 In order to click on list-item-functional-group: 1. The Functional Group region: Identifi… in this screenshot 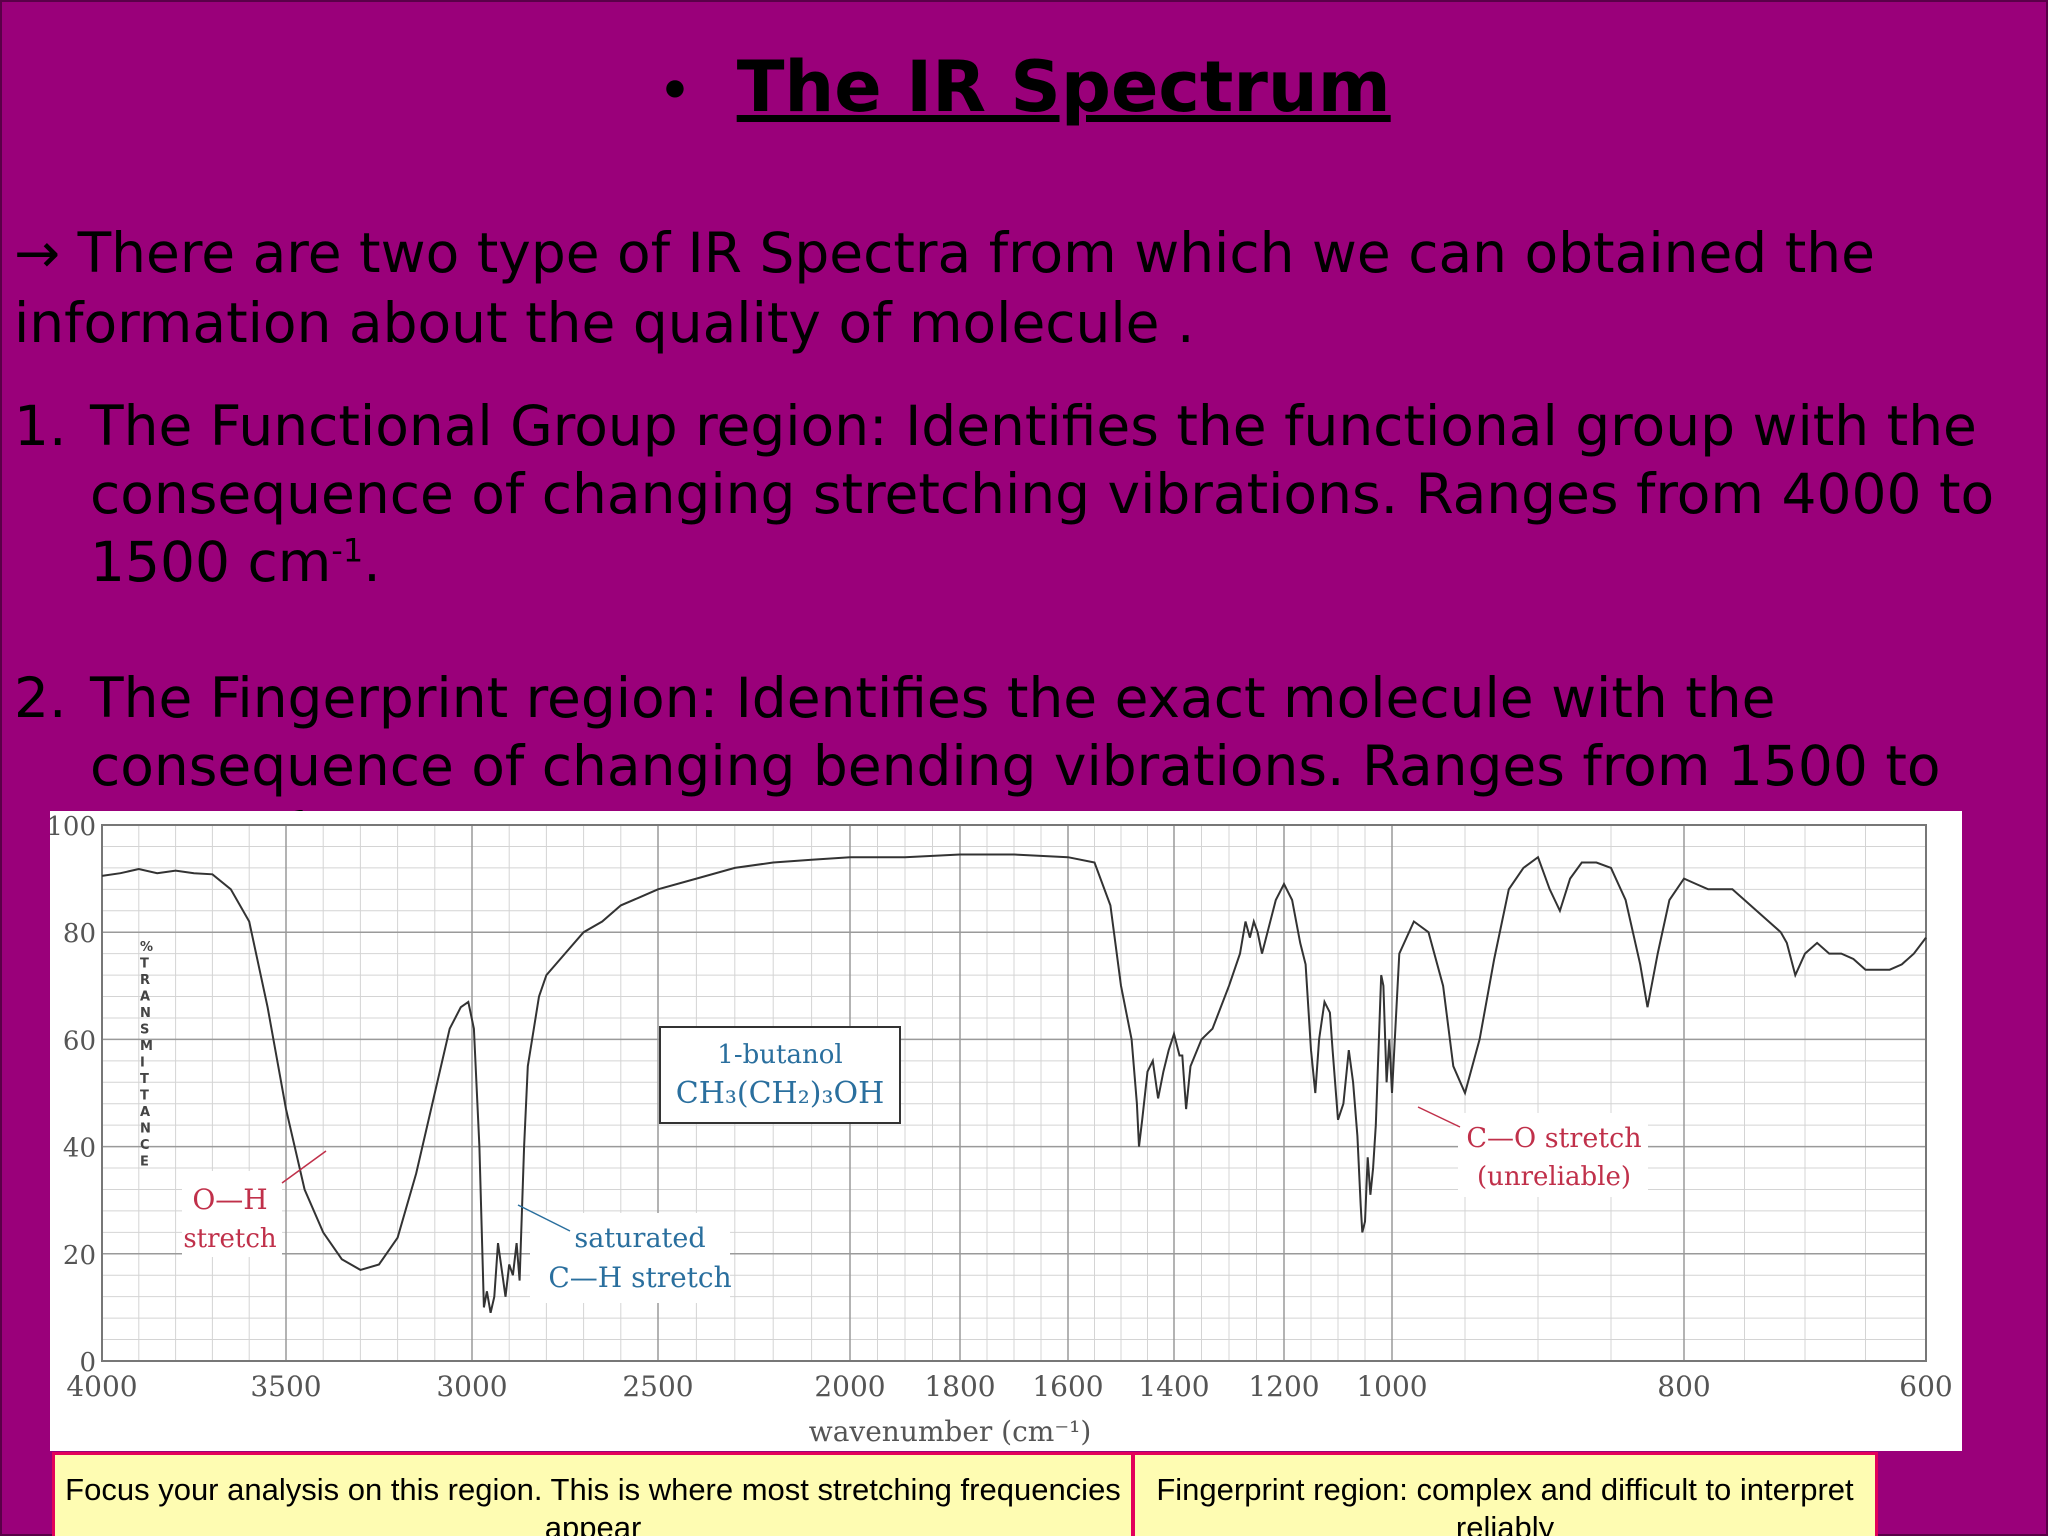, I will do `click(1009, 494)`.